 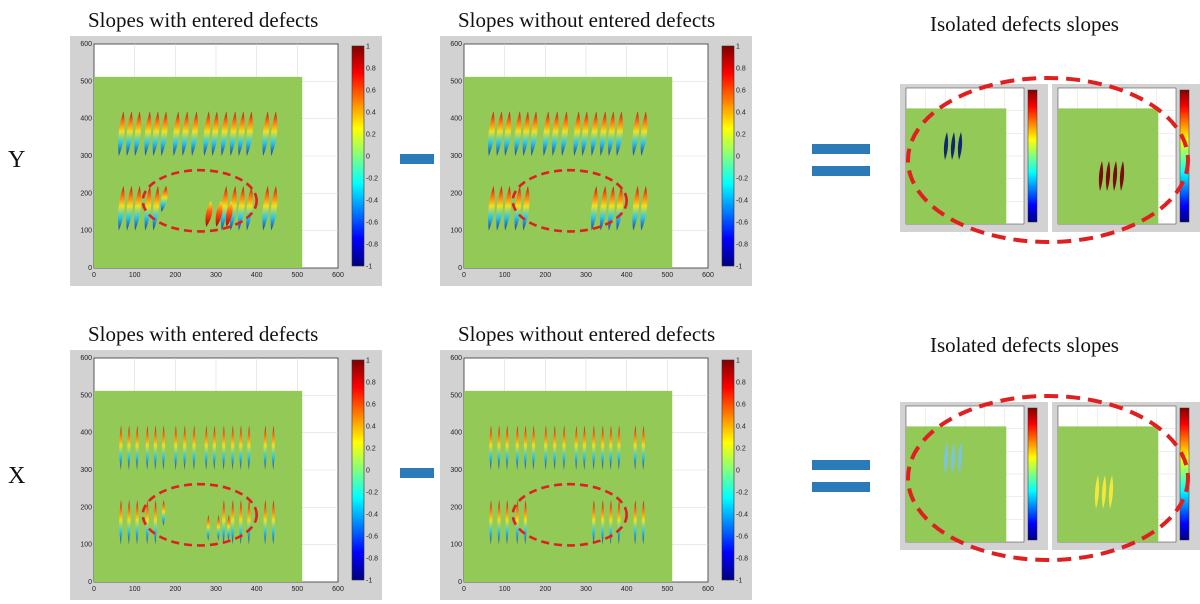 What do you see at coordinates (135, 275) in the screenshot?
I see `x-tick-label: 100` at bounding box center [135, 275].